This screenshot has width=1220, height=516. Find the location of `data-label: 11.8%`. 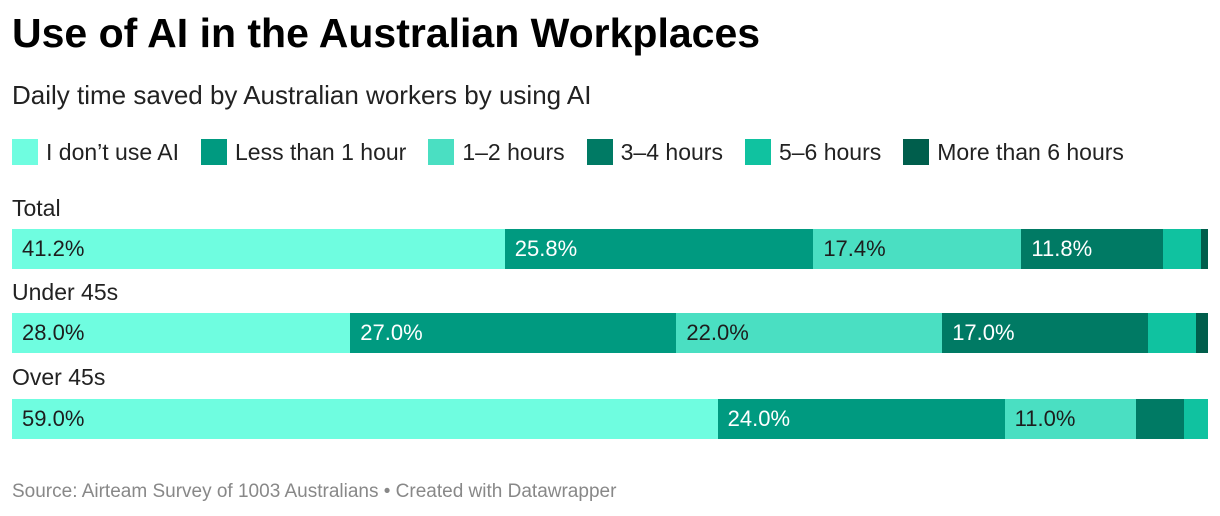

data-label: 11.8% is located at coordinates (1062, 248).